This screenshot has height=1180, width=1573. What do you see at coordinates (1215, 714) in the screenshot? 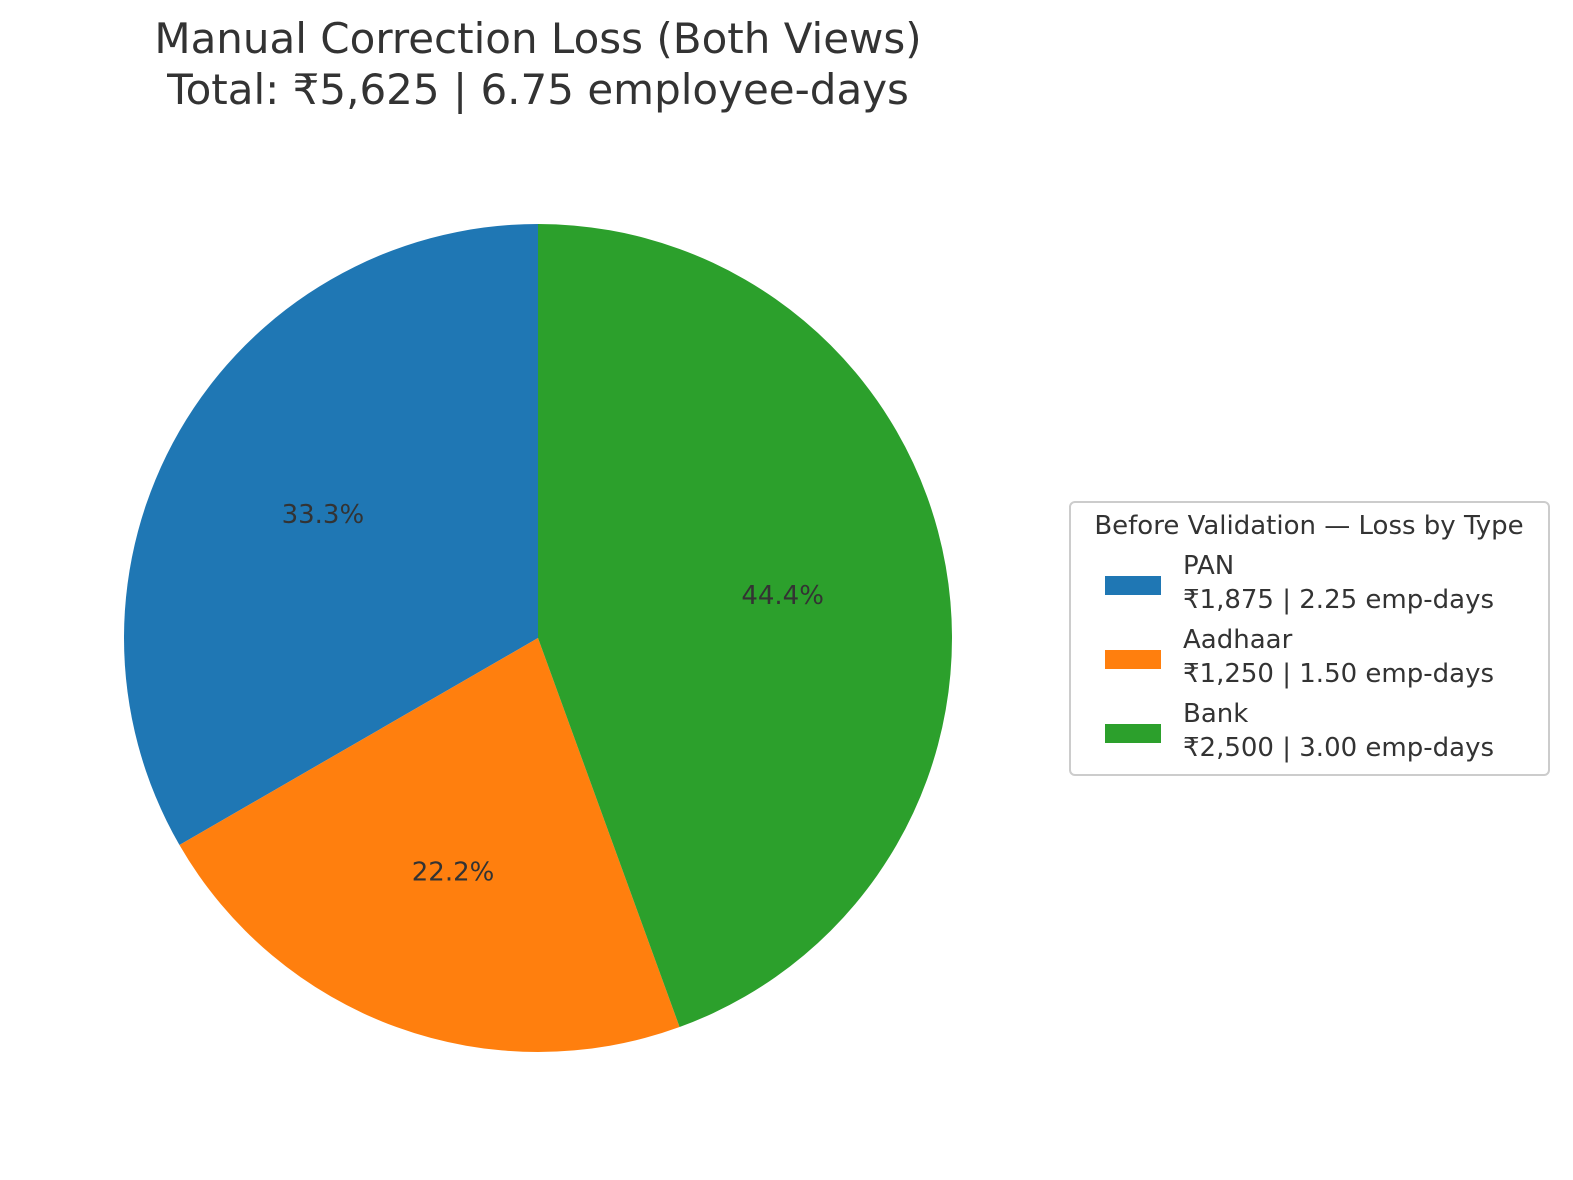
I see `legend-label-bank: Bank` at bounding box center [1215, 714].